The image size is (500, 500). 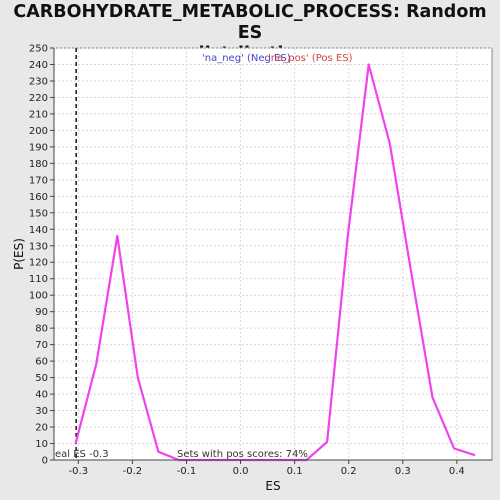 What do you see at coordinates (242, 454) in the screenshot?
I see `pos-scores-annotation: Sets with pos scores: 74%` at bounding box center [242, 454].